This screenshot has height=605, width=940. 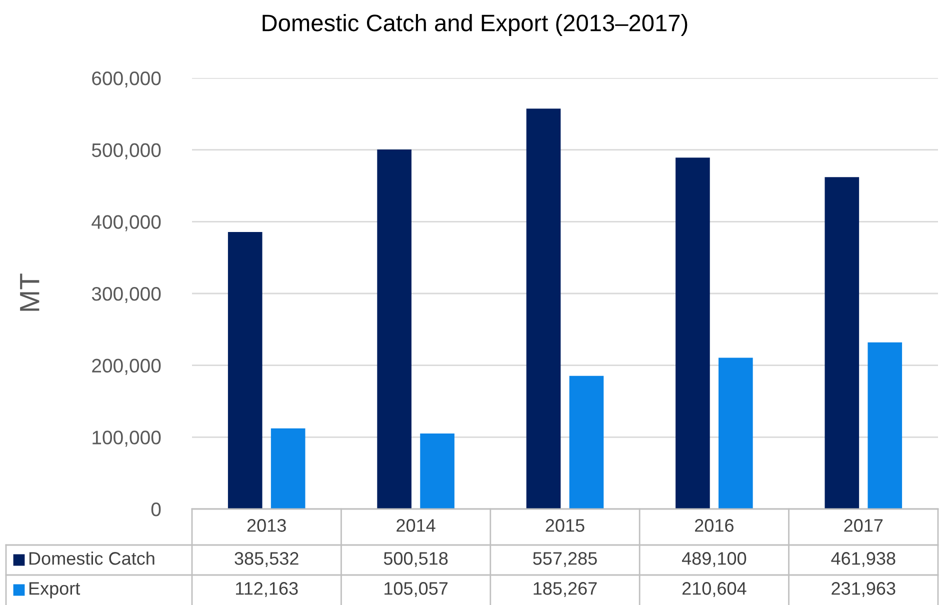 I want to click on x-tick-label: 2016, so click(x=714, y=525).